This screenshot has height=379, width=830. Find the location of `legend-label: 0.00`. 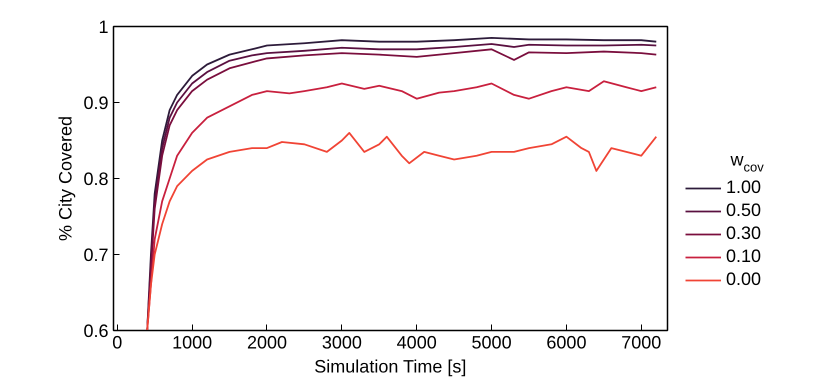

legend-label: 0.00 is located at coordinates (744, 279).